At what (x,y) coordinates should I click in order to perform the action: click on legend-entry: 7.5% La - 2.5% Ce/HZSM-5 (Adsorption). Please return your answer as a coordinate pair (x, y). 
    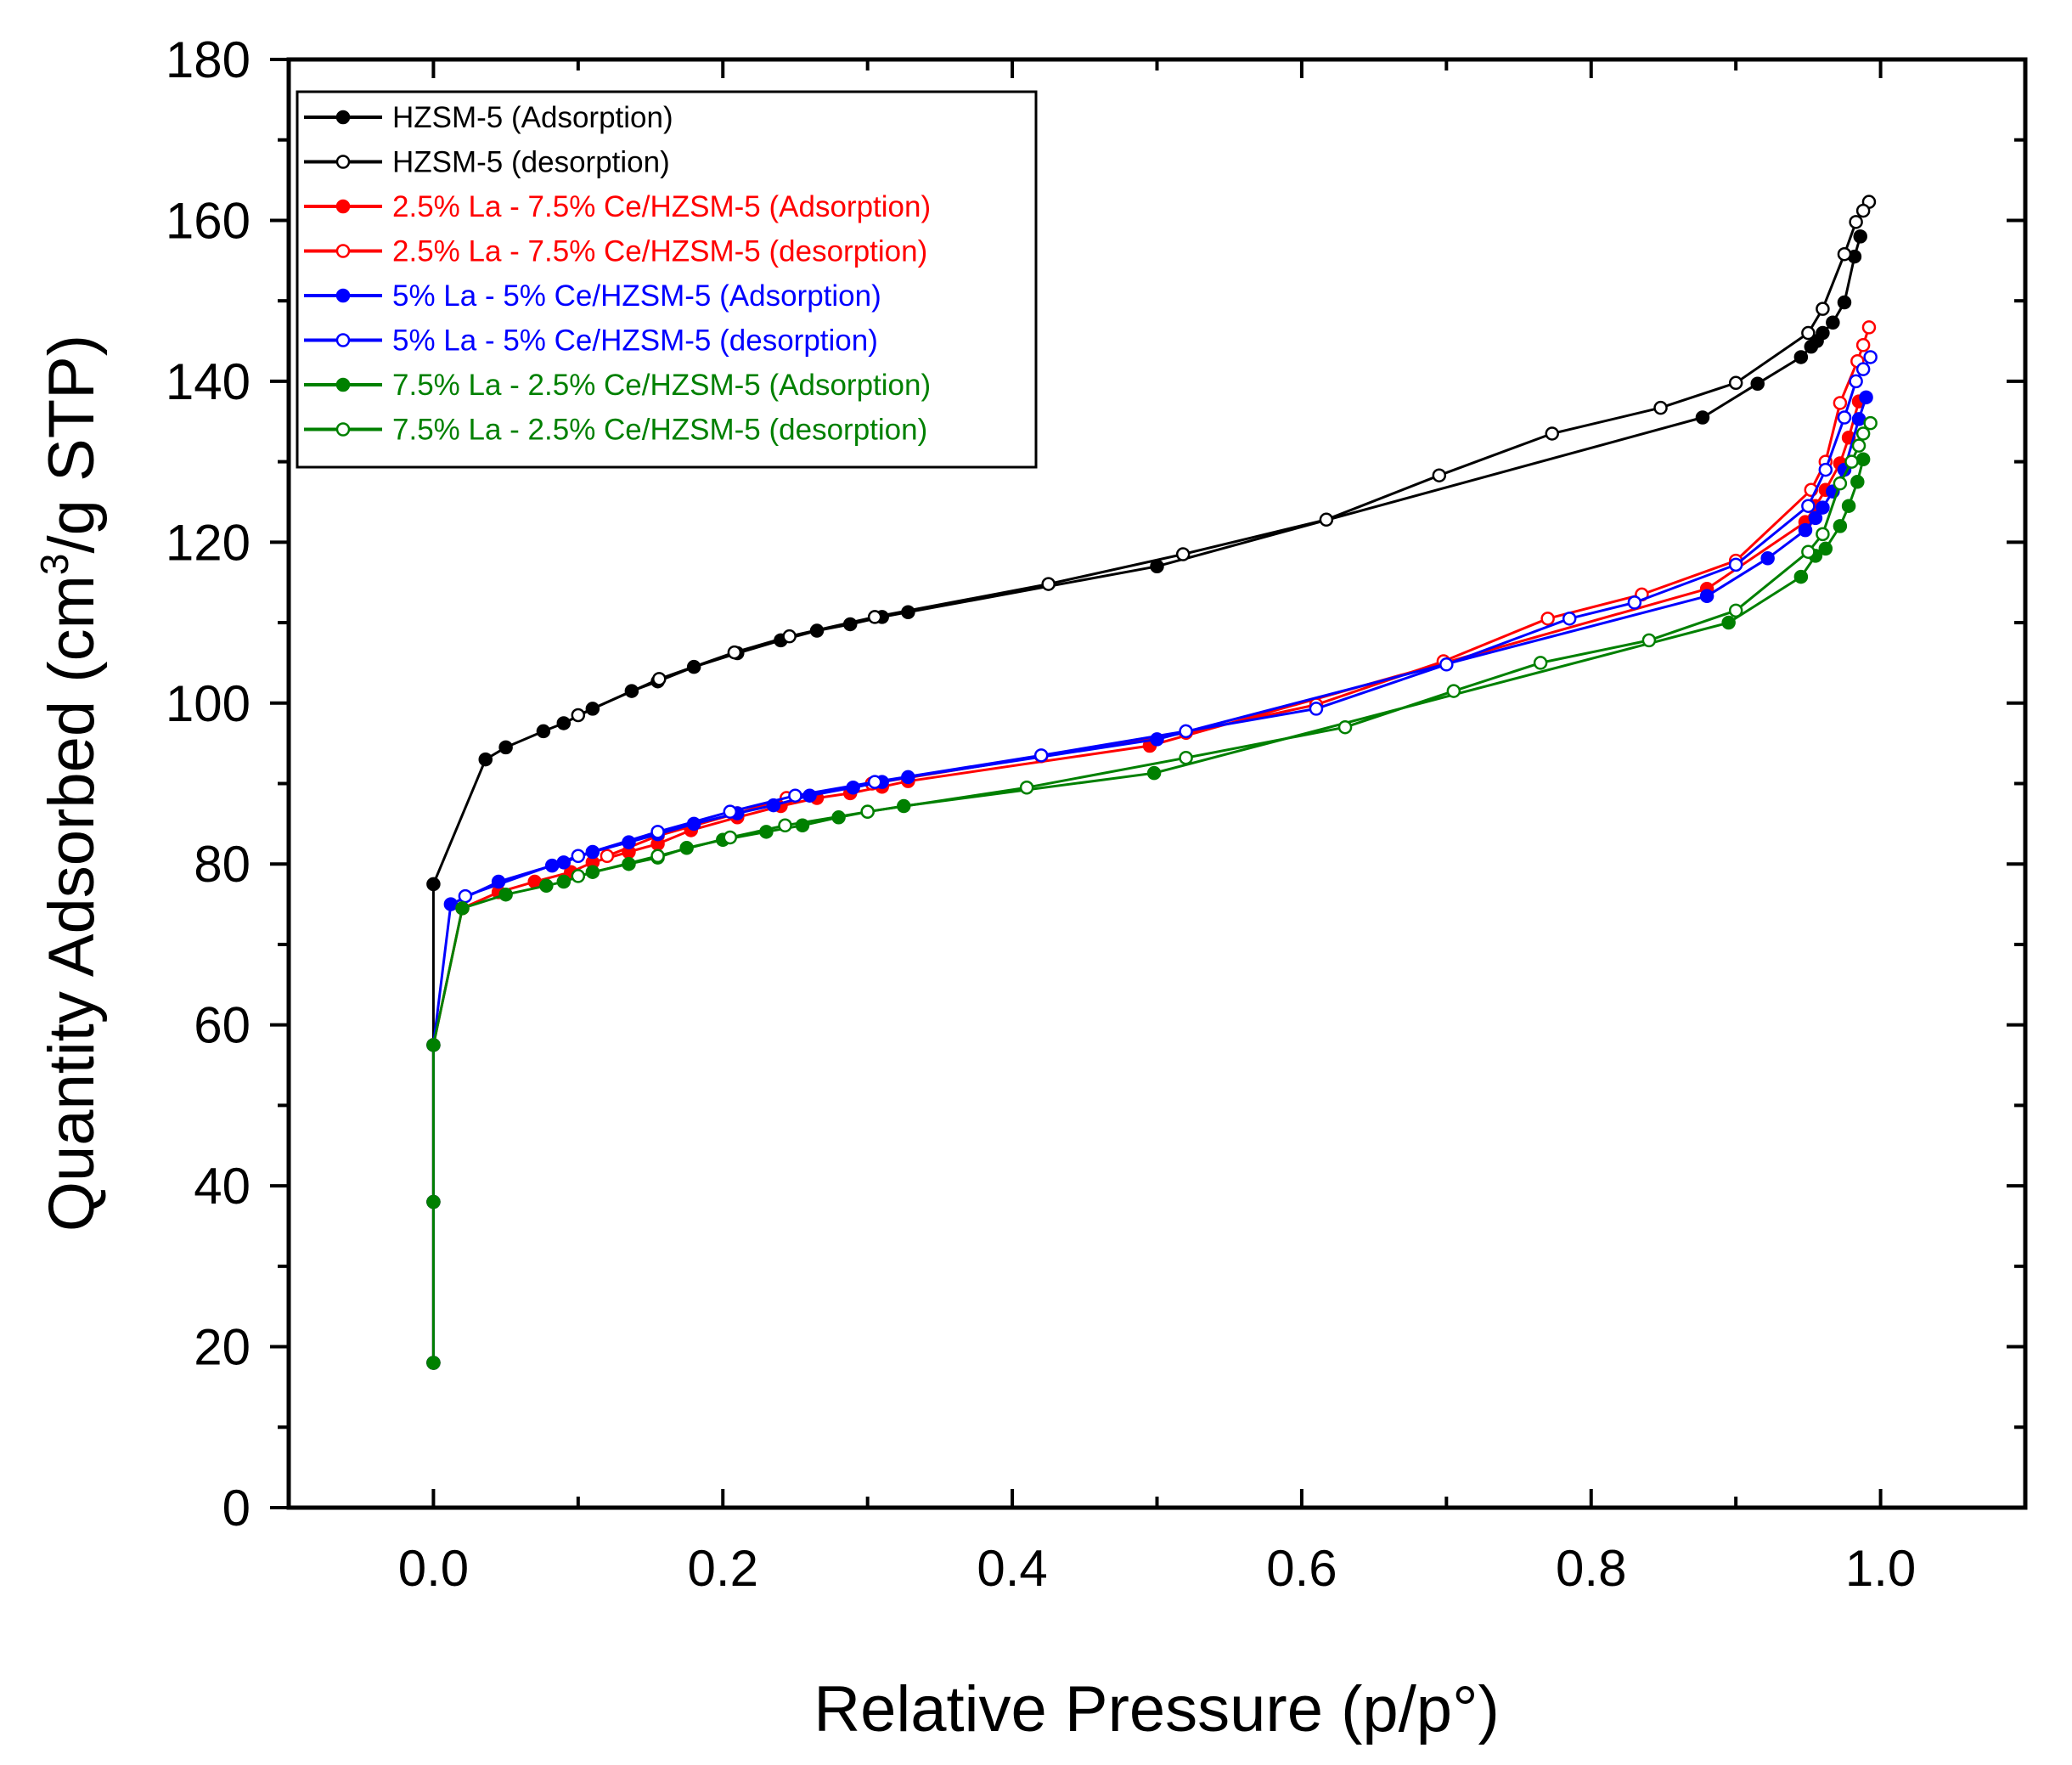
    Looking at the image, I should click on (617, 385).